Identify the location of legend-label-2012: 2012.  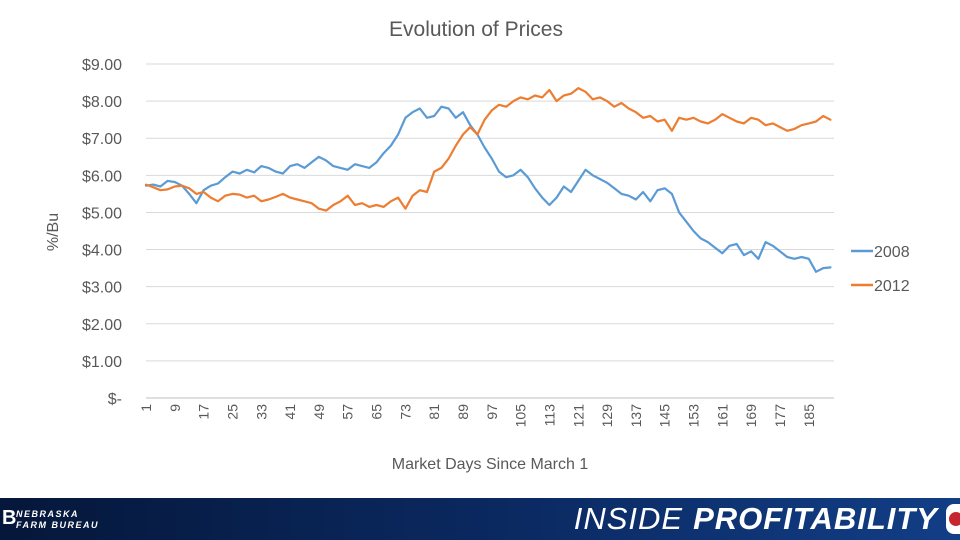
(892, 286).